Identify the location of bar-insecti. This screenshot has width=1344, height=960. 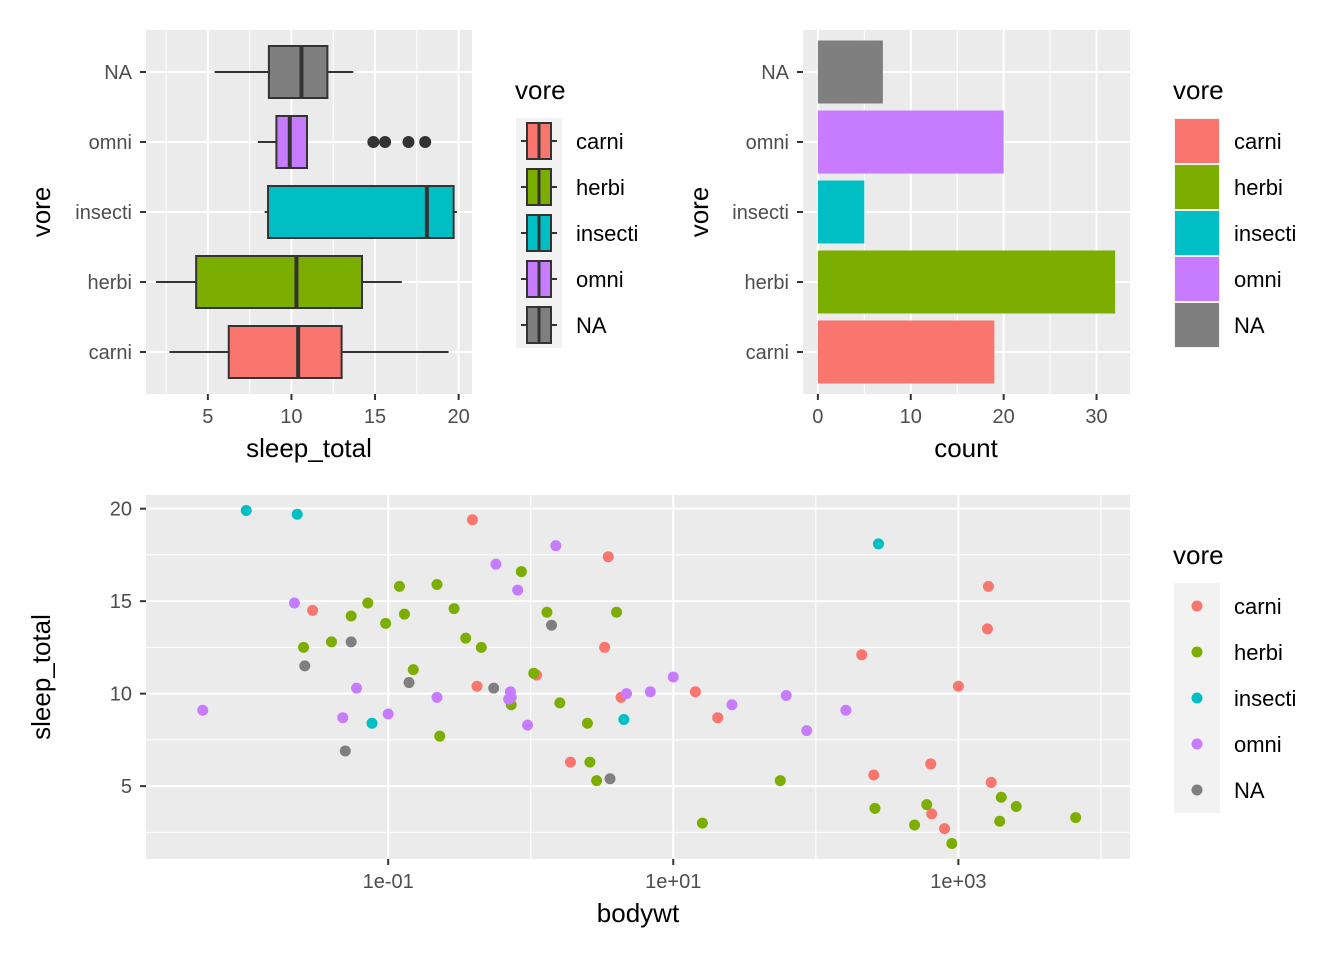
(841, 212).